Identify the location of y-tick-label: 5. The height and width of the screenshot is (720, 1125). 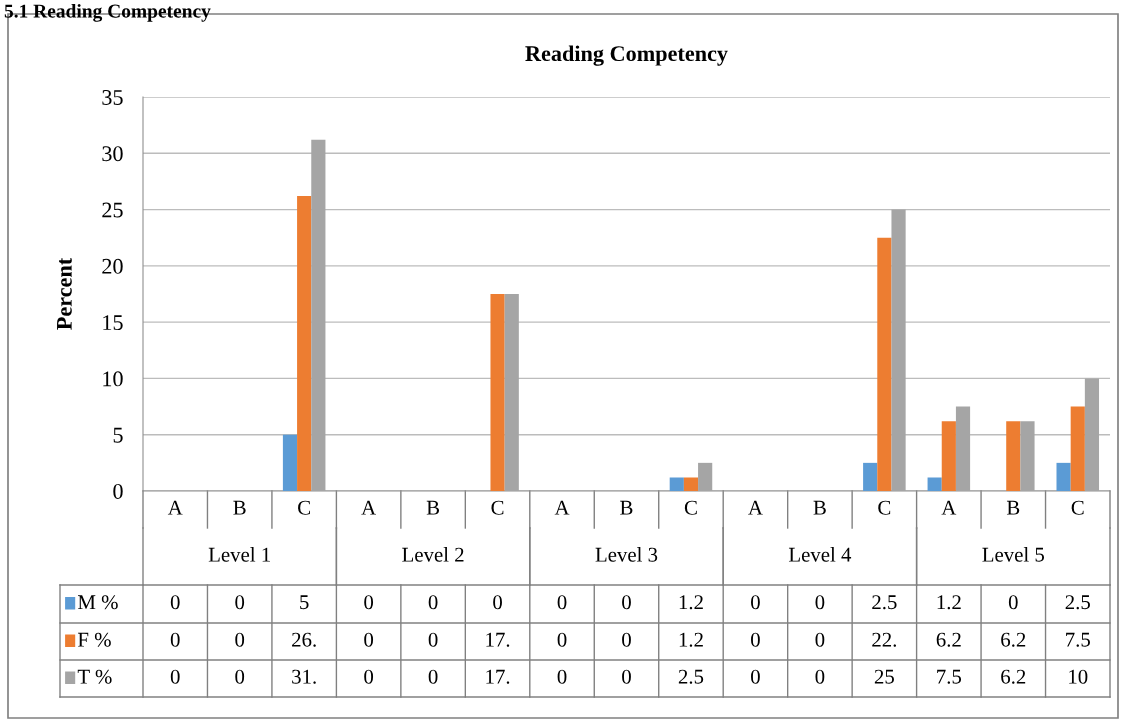
(118, 435).